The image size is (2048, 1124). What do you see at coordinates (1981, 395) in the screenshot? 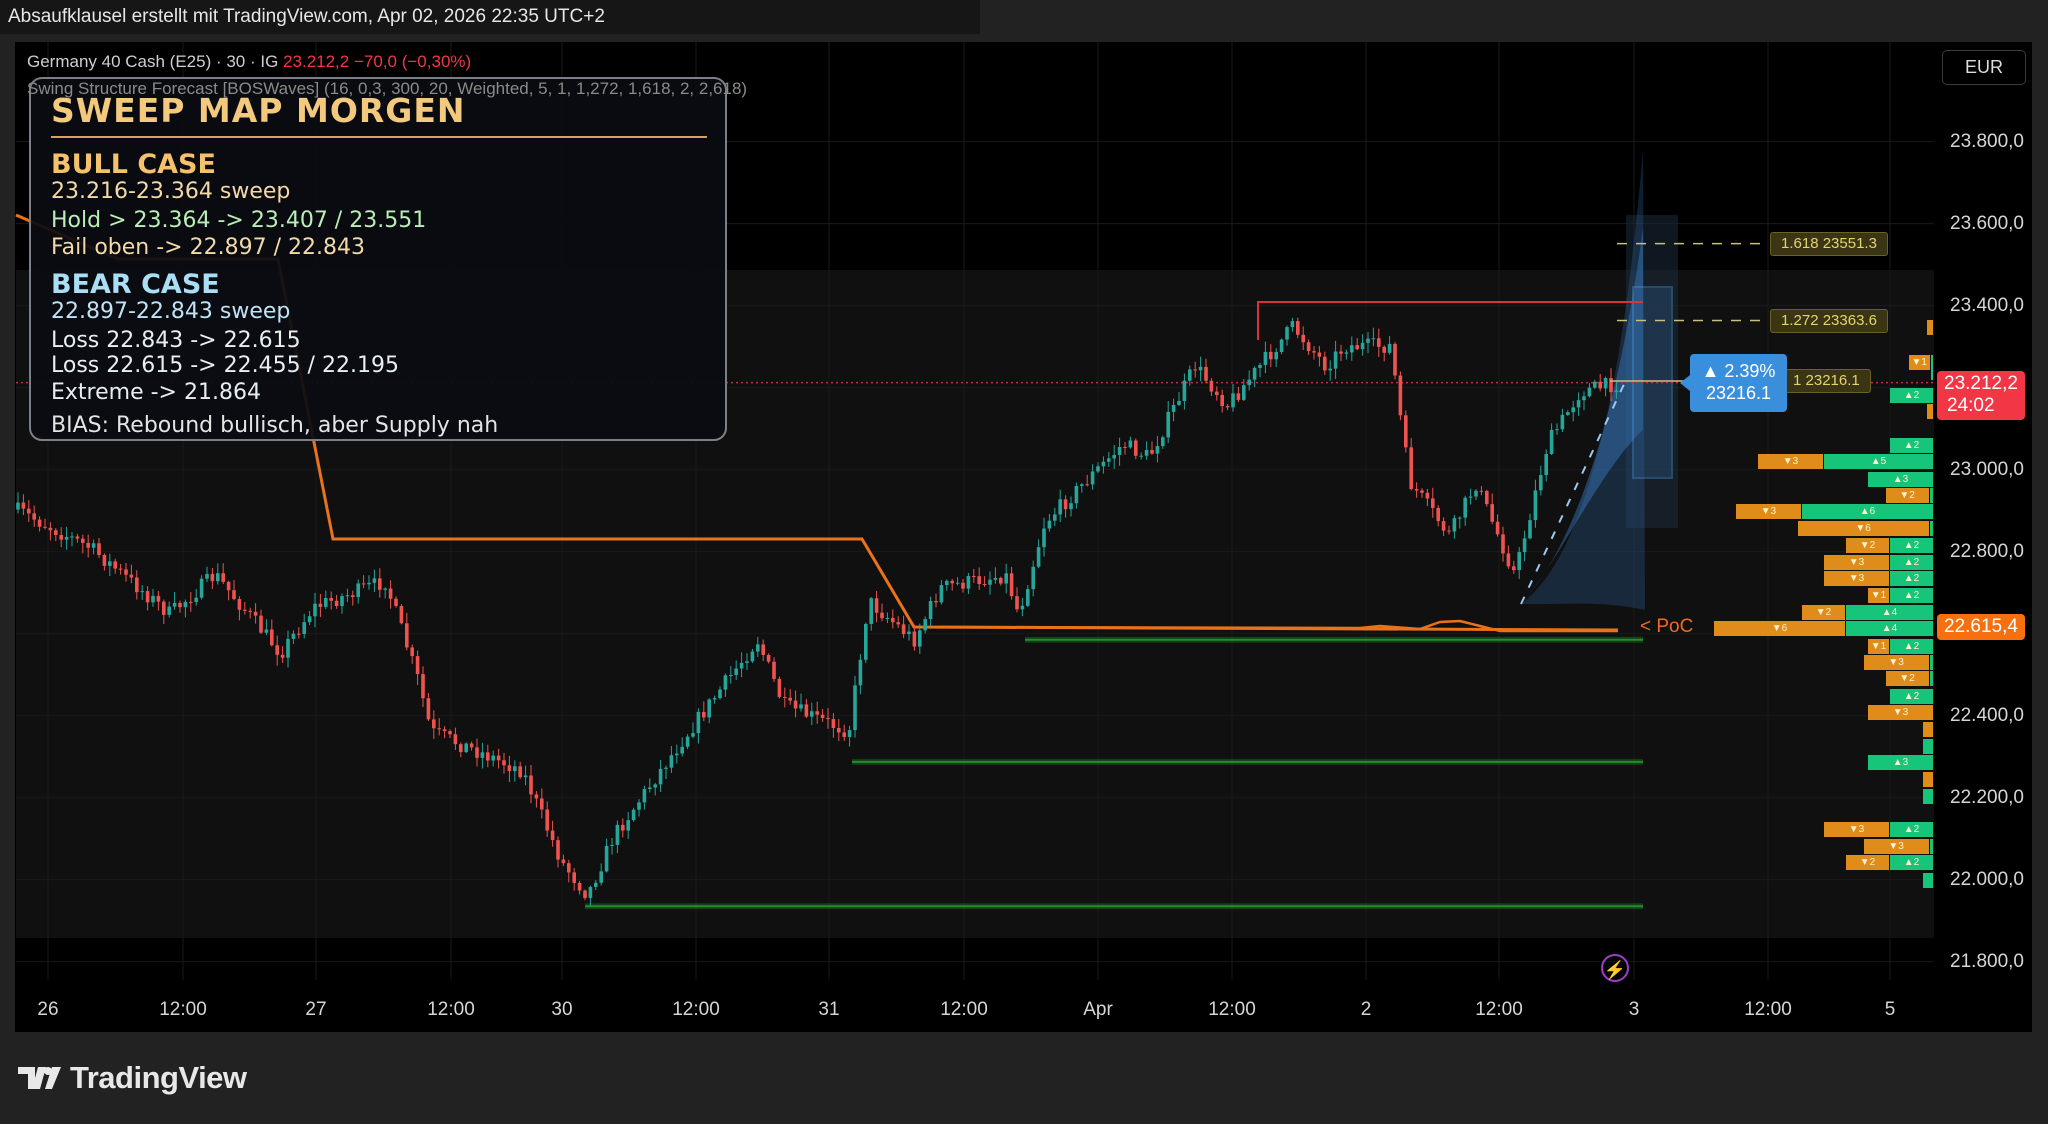
I see `current-price-tag: 23.212,2 24:02` at bounding box center [1981, 395].